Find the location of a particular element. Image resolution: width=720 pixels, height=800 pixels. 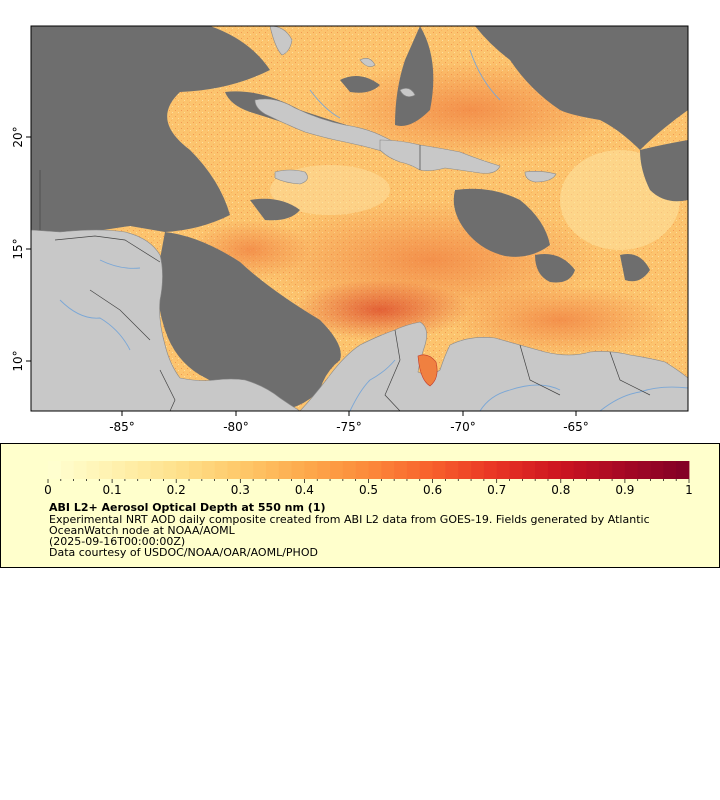

colorbar-ticks: 0 0.1 0.2 0.3 0.4 0.5 0.6 0.7 0.8 0.9 1 is located at coordinates (368, 488).